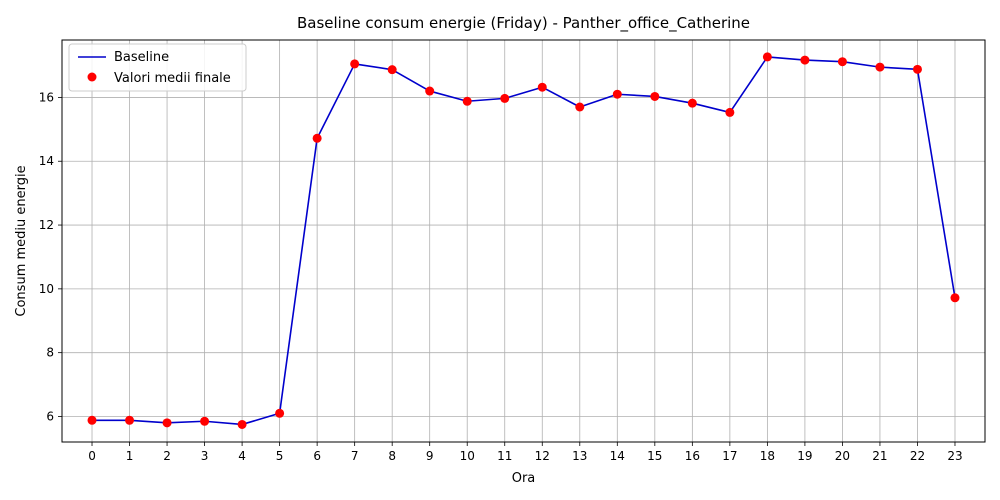 This screenshot has width=1000, height=500. Describe the element at coordinates (21, 240) in the screenshot. I see `y-axis-title: Consum mediu energie` at that location.